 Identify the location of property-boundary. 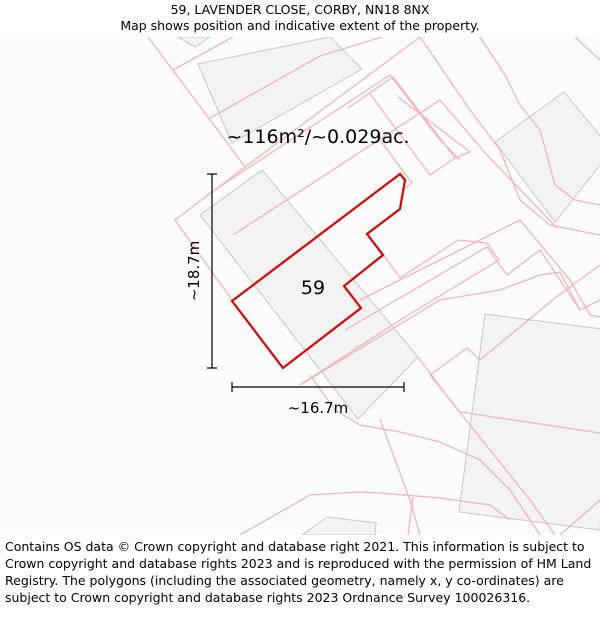
(318, 271).